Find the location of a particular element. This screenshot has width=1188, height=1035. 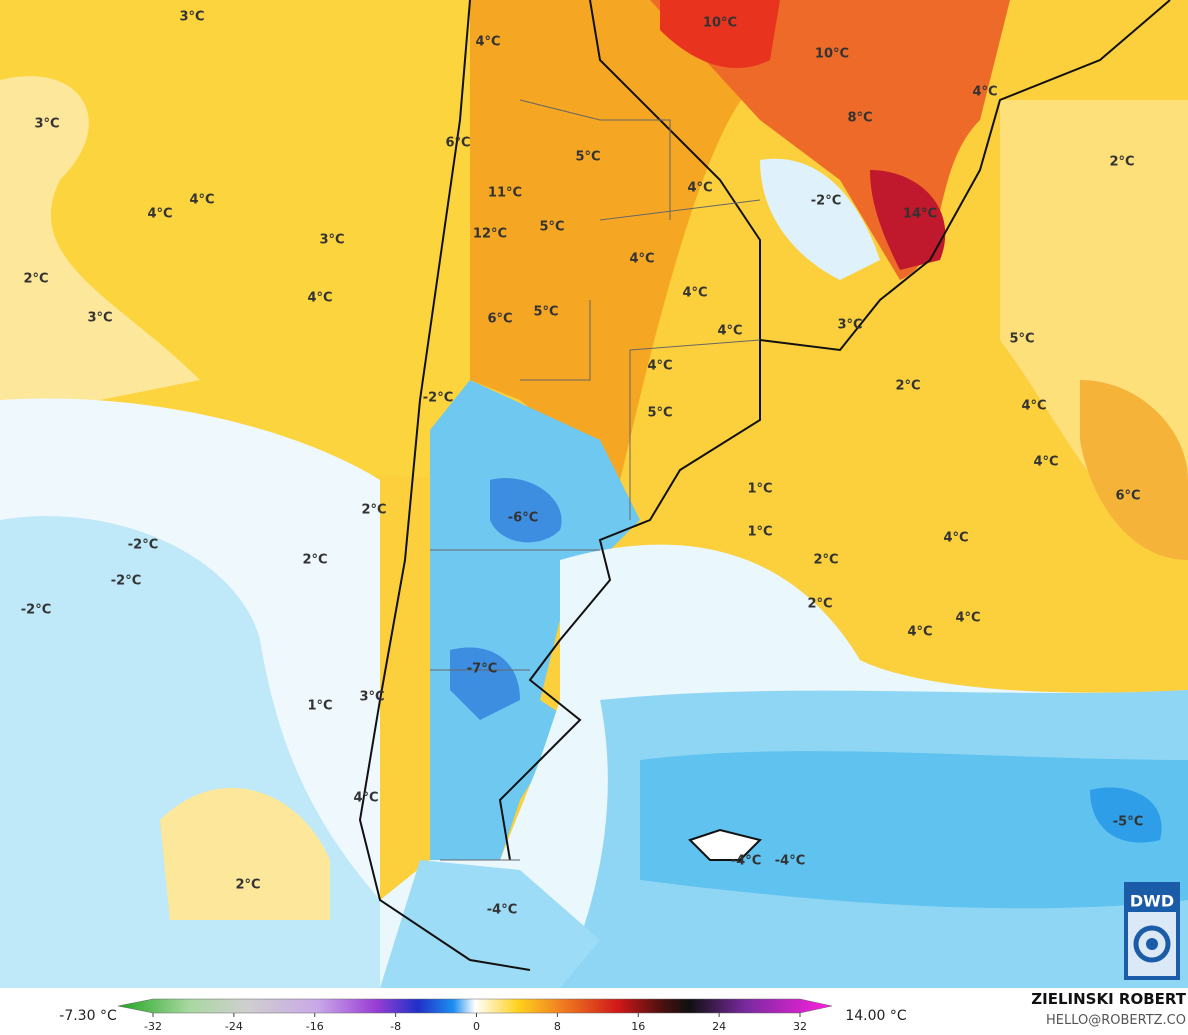

temperature-label: 11°C is located at coordinates (505, 193).